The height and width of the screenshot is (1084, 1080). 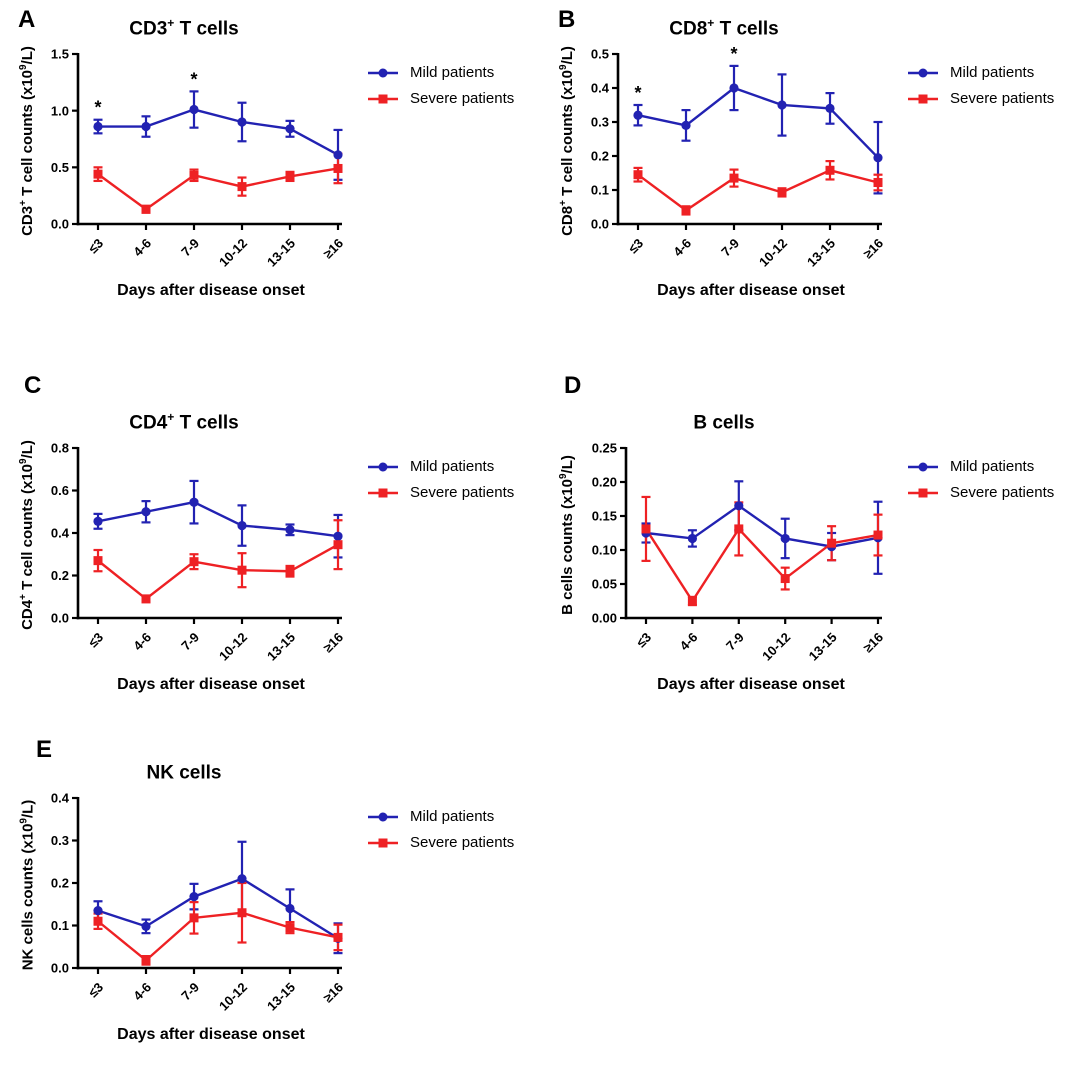 I want to click on y-axis-label: NK cells counts (x109/L), so click(x=27, y=885).